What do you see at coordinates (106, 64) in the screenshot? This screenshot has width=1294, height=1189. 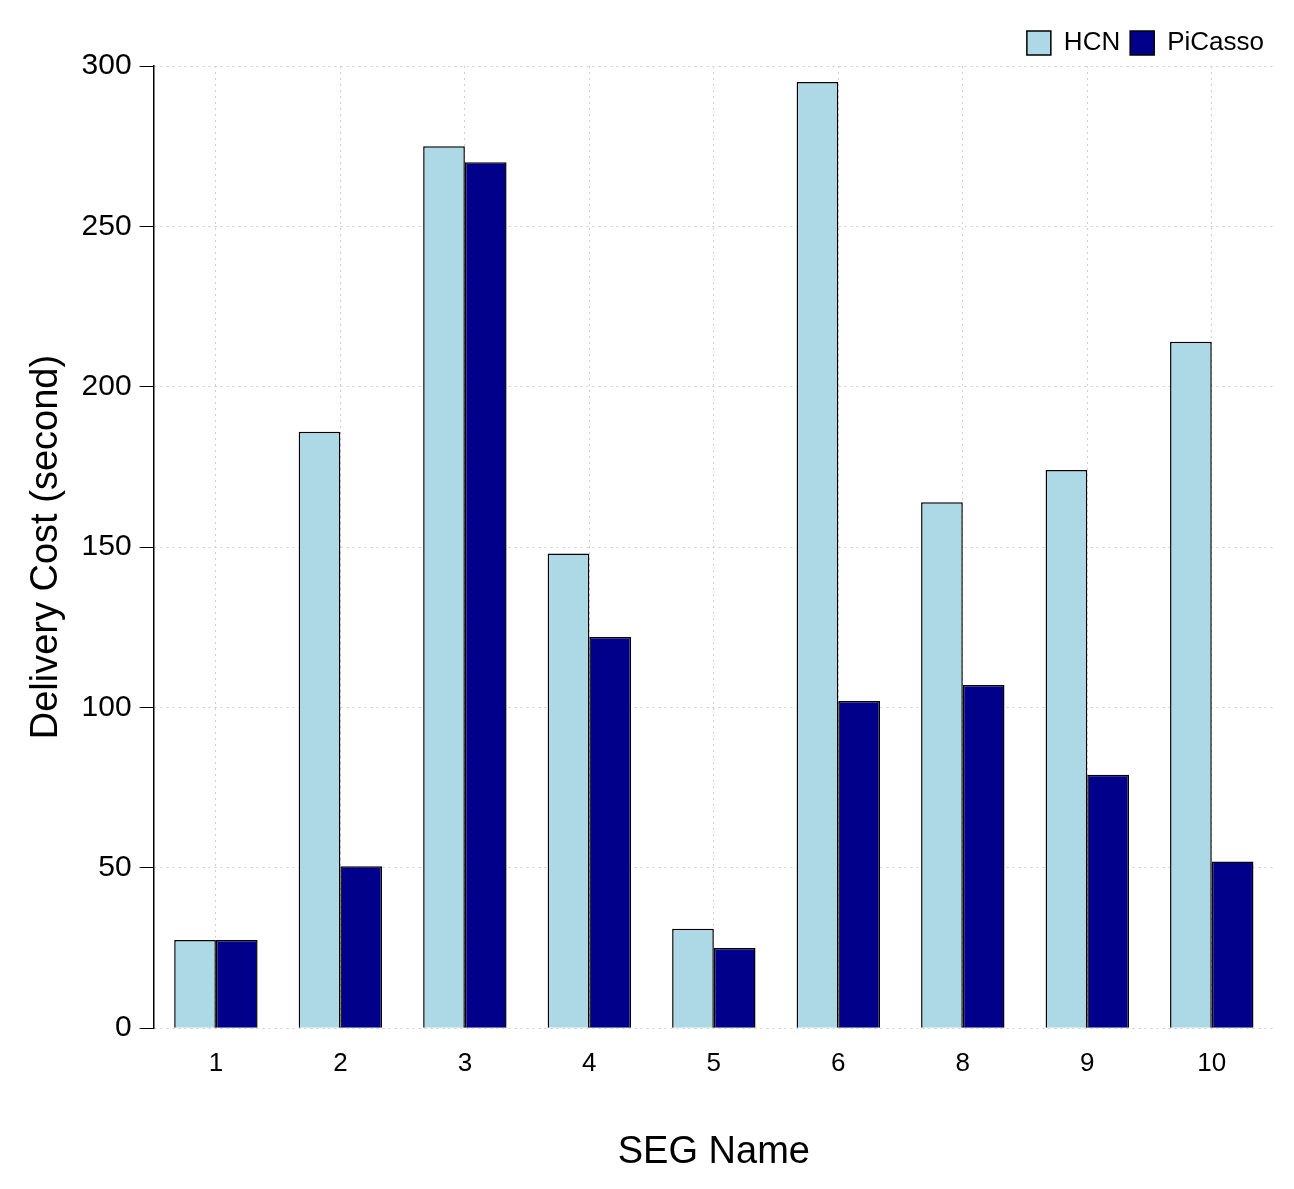 I see `y-tick-label: 300` at bounding box center [106, 64].